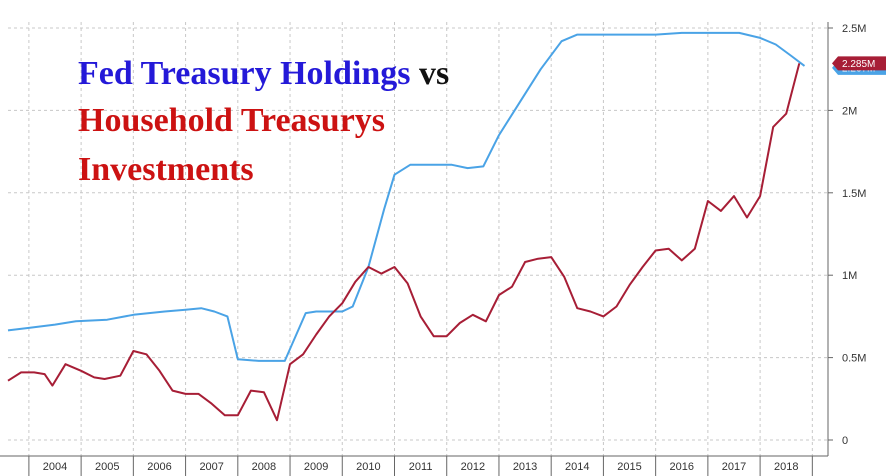 Image resolution: width=890 pixels, height=476 pixels. I want to click on chart-title-line1: Fed Treasury Holdings vs, so click(263, 73).